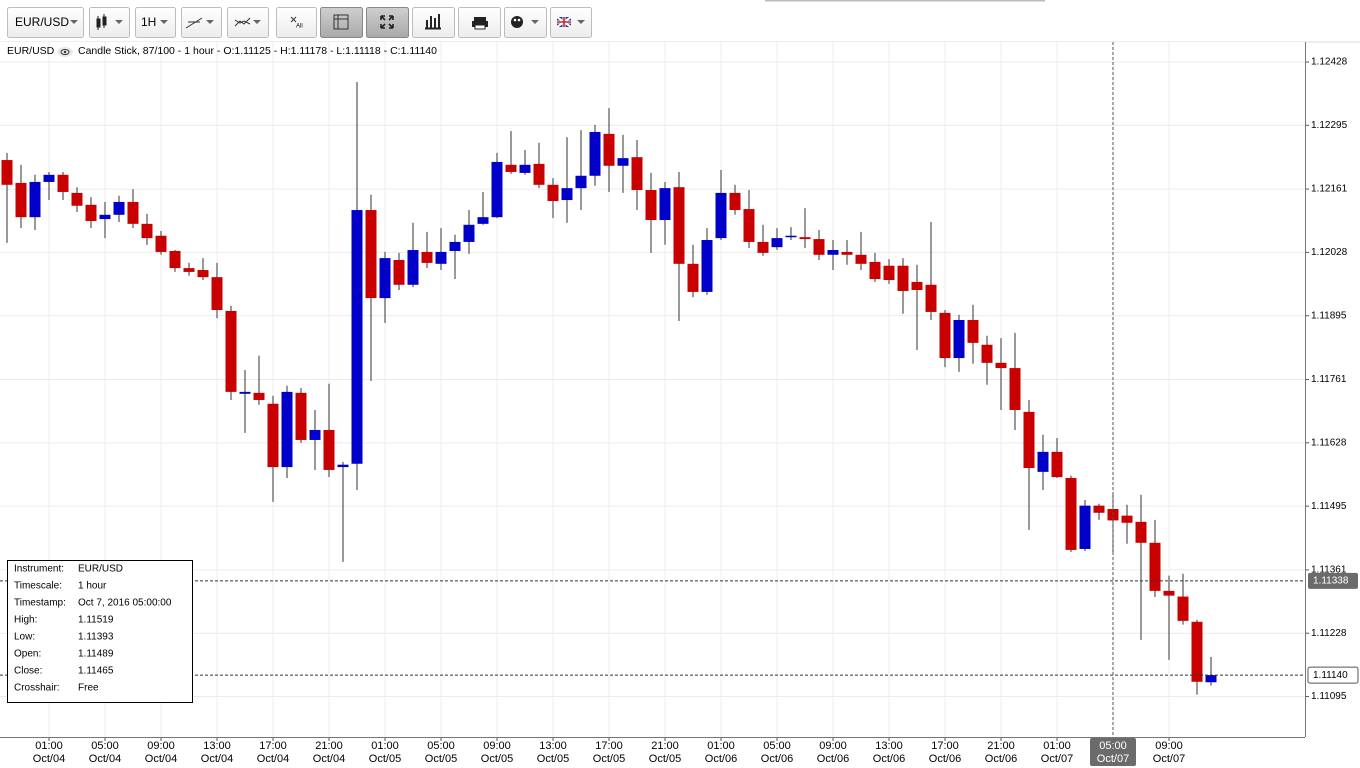 This screenshot has width=1360, height=768. I want to click on all-label: All, so click(299, 27).